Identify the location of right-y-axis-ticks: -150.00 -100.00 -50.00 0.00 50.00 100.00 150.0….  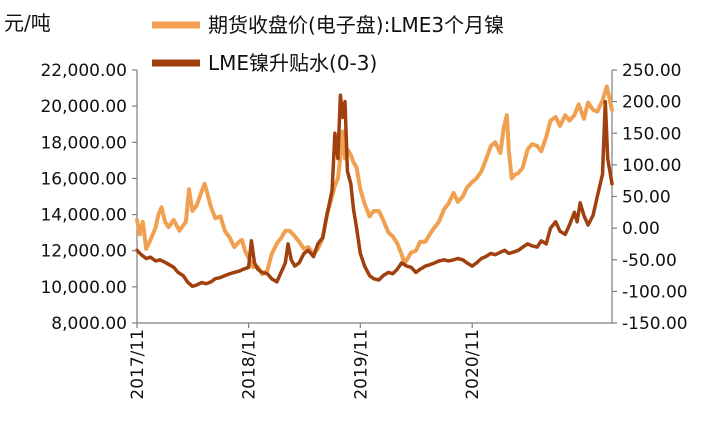
(650, 197).